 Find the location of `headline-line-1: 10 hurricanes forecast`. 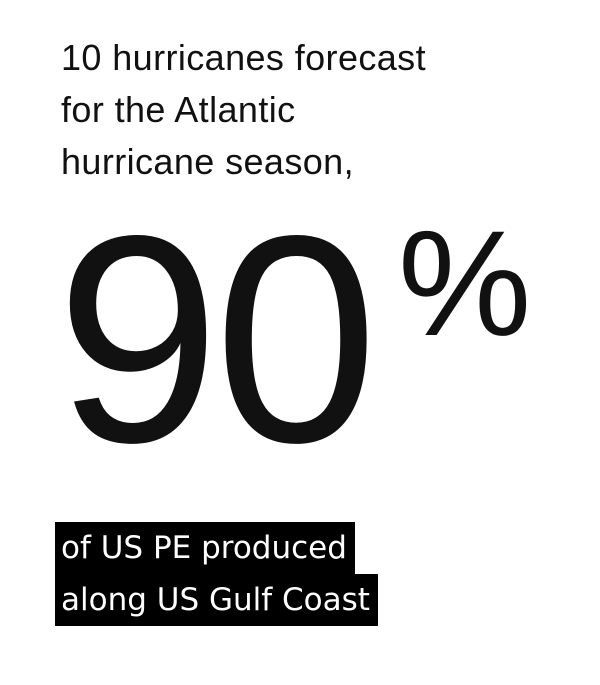

headline-line-1: 10 hurricanes forecast is located at coordinates (243, 57).